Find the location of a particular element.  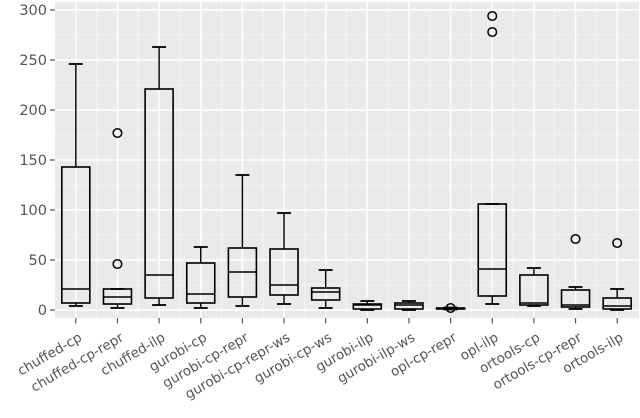

box-gurobi-cp-ws is located at coordinates (325, 289).